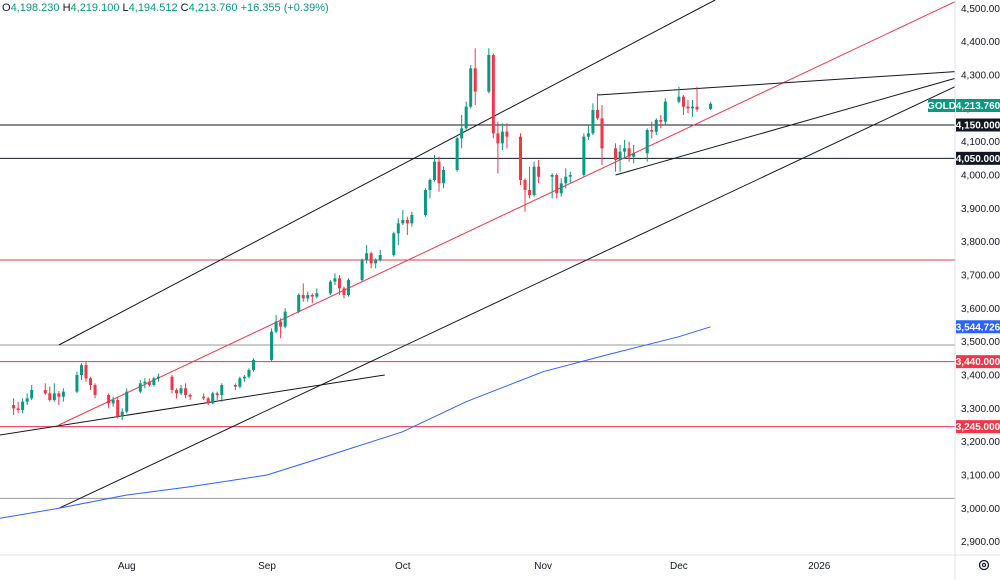 The height and width of the screenshot is (580, 1000). Describe the element at coordinates (980, 209) in the screenshot. I see `price-axis-label: 3,900.000` at that location.